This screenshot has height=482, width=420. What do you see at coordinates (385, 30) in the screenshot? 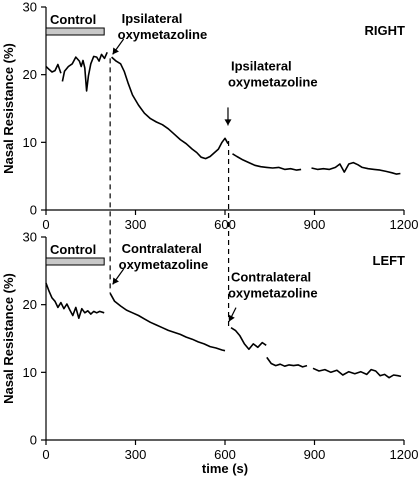
I see `panel-title: RIGHT` at bounding box center [385, 30].